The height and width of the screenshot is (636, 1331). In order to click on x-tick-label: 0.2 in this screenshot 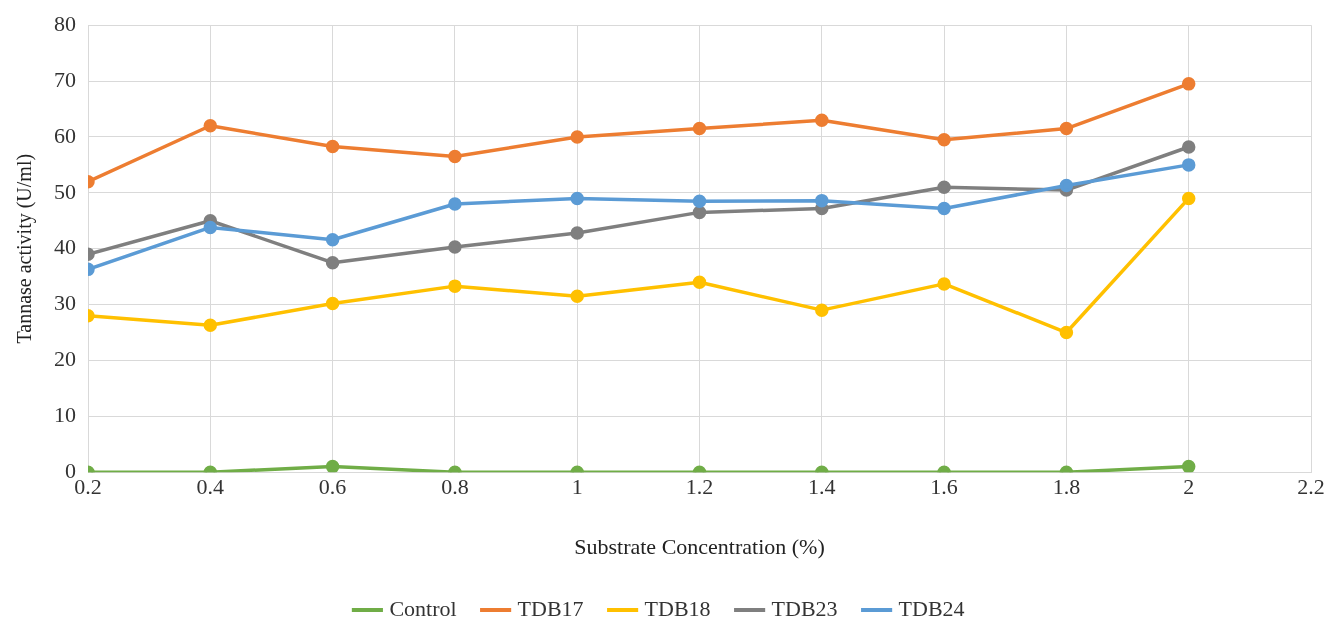, I will do `click(88, 487)`.